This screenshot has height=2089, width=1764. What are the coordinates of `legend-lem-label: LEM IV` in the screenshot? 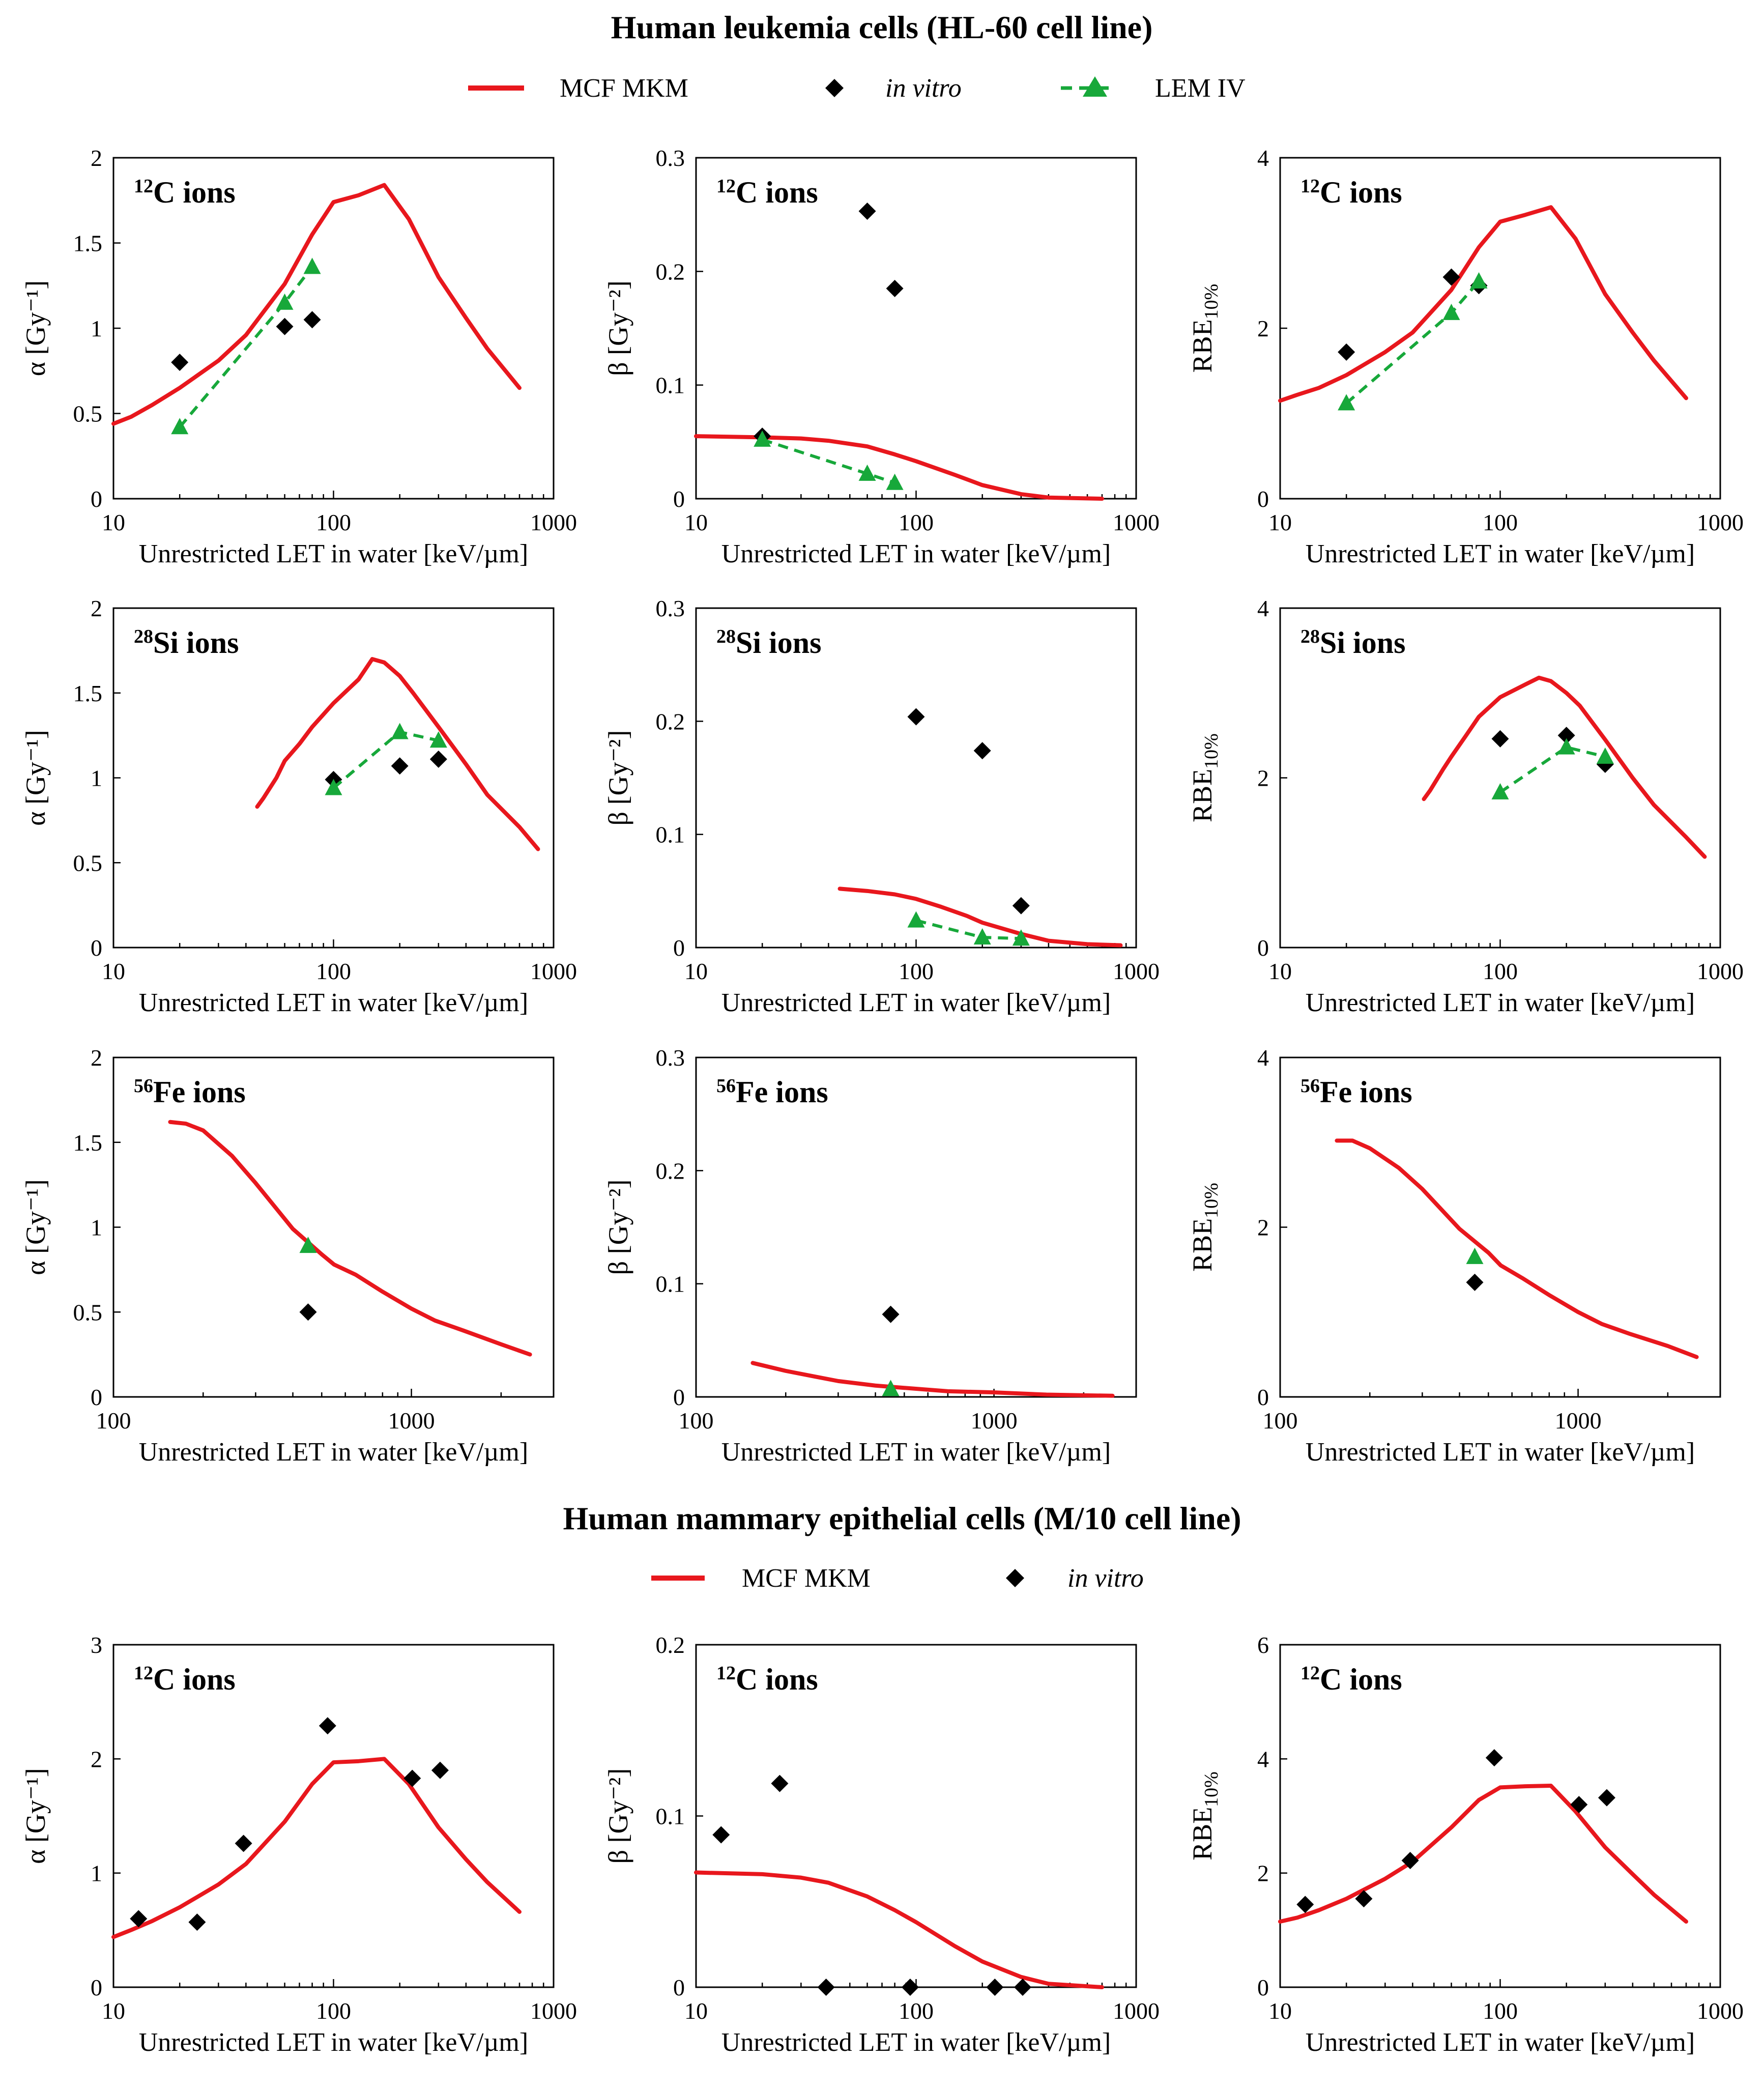 It's located at (1200, 89).